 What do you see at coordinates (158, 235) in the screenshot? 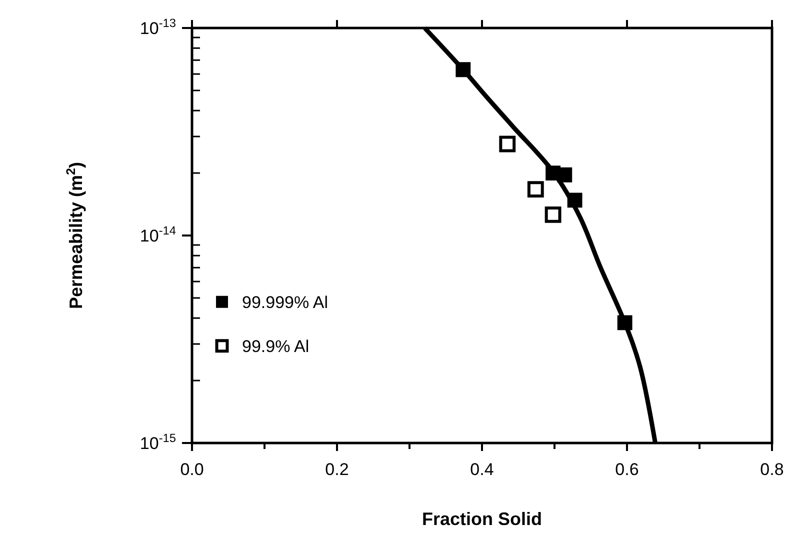
I see `y-tick-label: 10$^{-14}$` at bounding box center [158, 235].